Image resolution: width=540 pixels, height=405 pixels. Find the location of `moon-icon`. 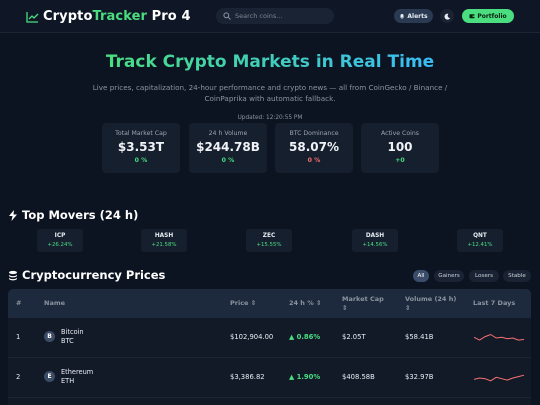

moon-icon is located at coordinates (447, 16).